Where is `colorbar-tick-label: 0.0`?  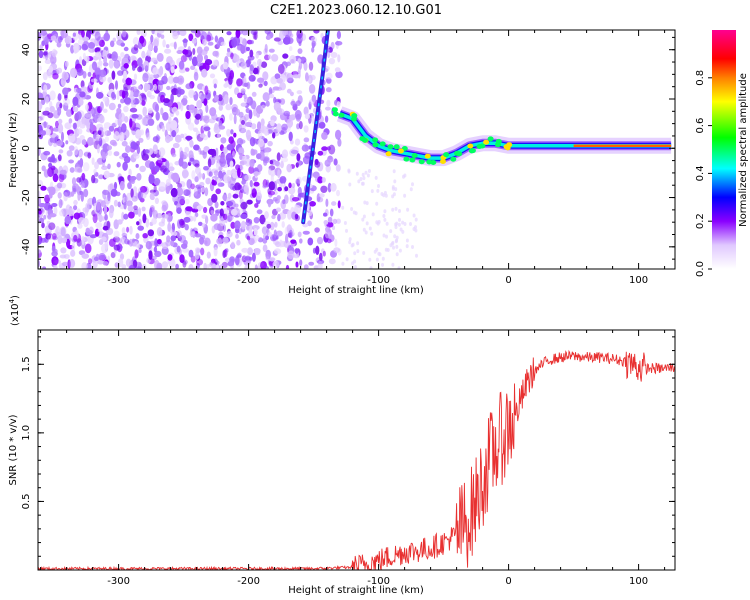 colorbar-tick-label: 0.0 is located at coordinates (700, 269).